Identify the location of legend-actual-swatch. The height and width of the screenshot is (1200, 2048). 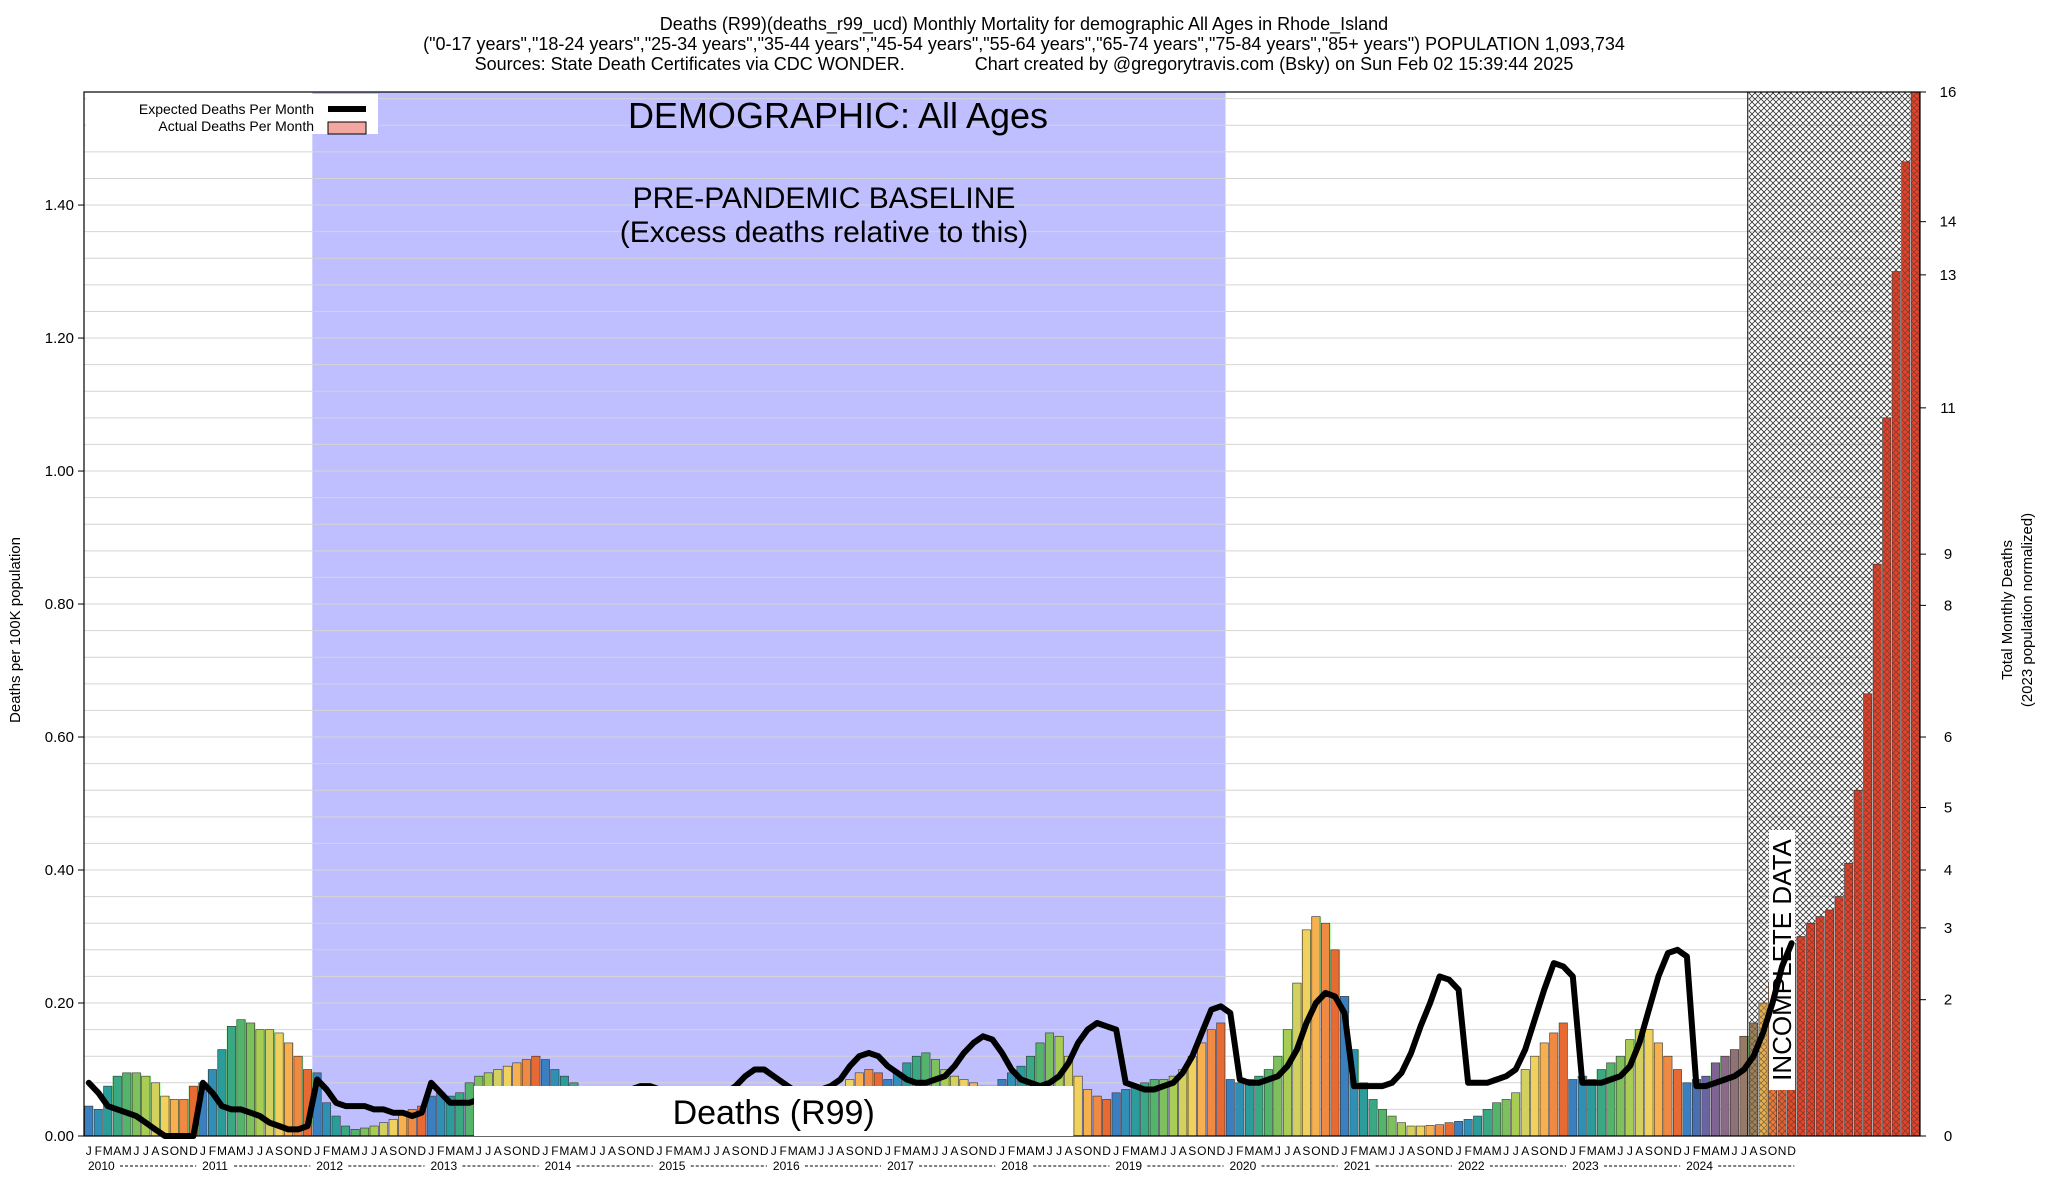
(347, 128).